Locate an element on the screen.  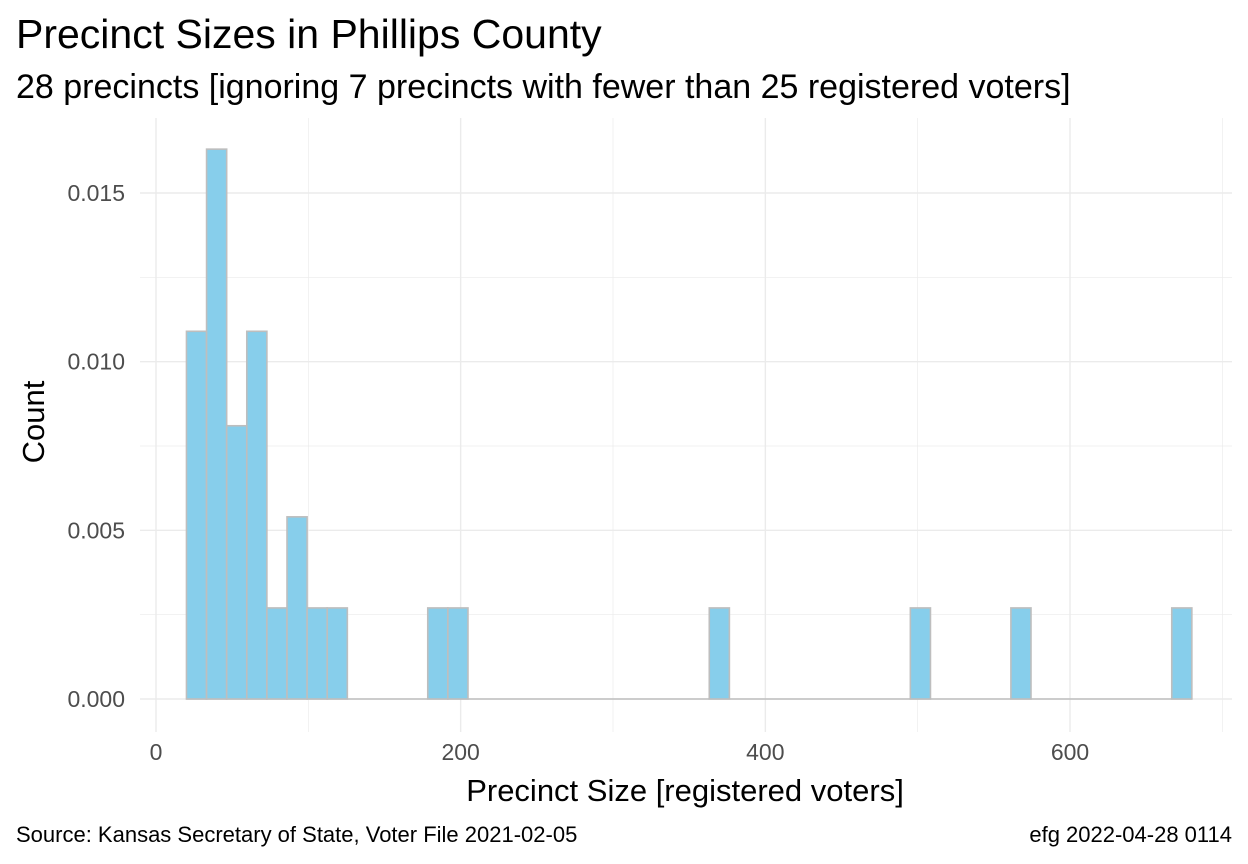
y-tick-label: 0.000 is located at coordinates (96, 699).